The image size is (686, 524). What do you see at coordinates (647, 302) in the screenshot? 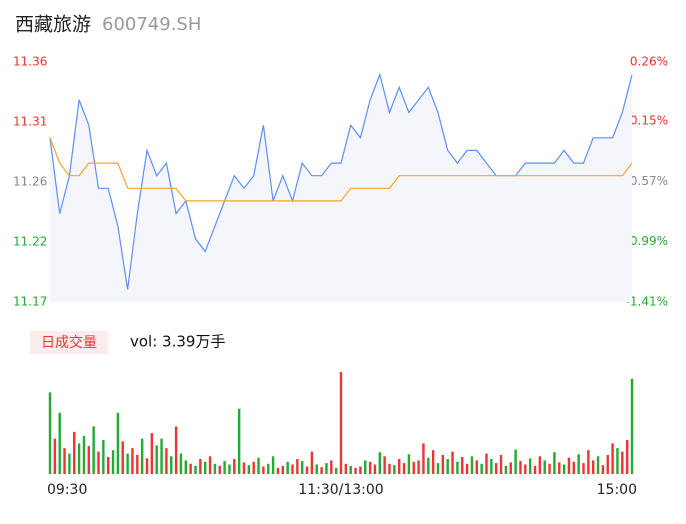
I see `y2-tick-label: -1.41%` at bounding box center [647, 302].